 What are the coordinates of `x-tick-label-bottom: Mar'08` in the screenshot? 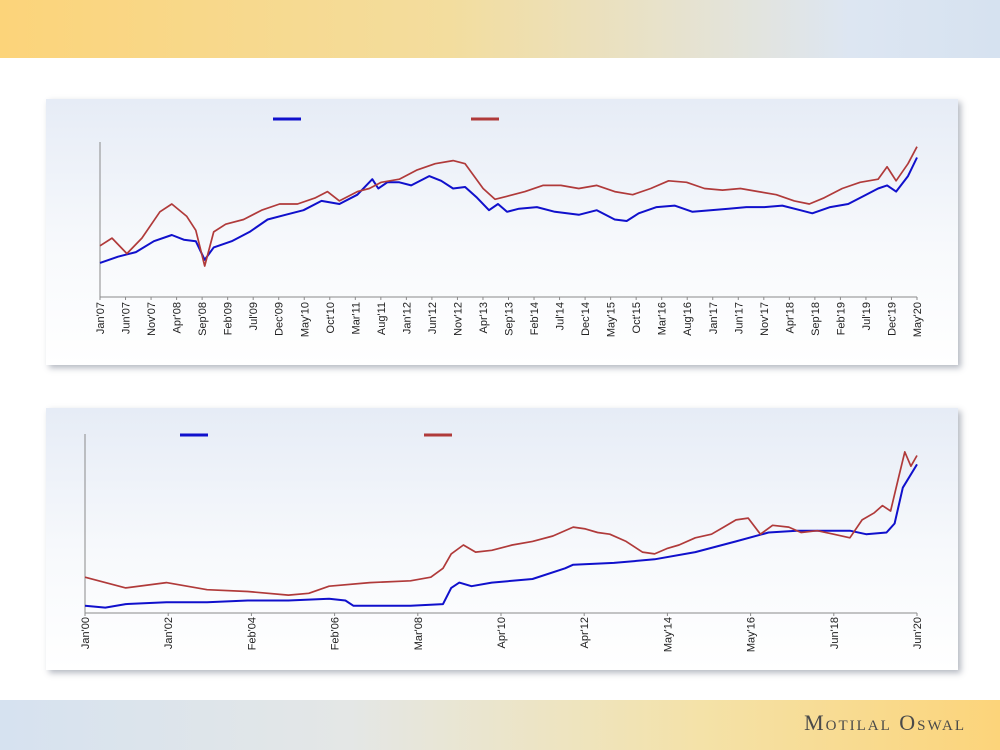 It's located at (419, 633).